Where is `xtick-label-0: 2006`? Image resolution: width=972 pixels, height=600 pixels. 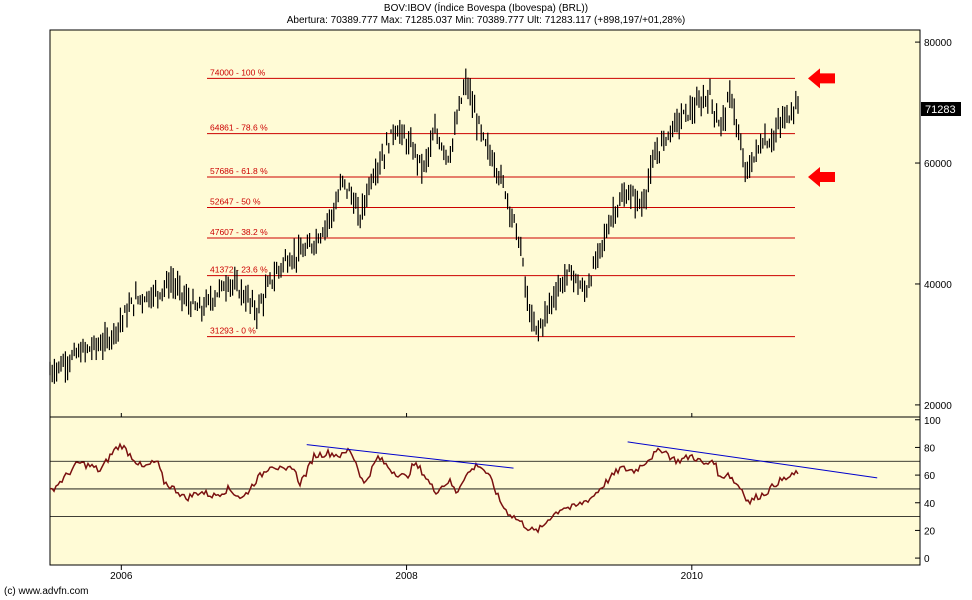
xtick-label-0: 2006 is located at coordinates (121, 576).